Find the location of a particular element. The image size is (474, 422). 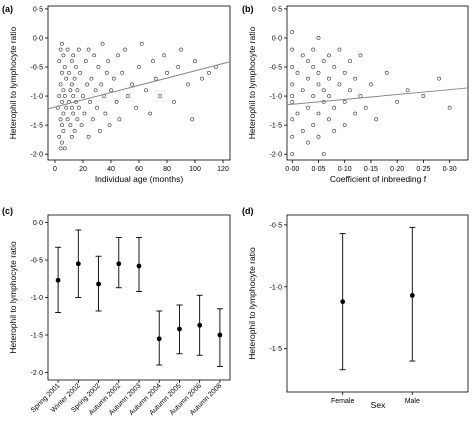

y-tick-label: -1·5 is located at coordinates (276, 126).